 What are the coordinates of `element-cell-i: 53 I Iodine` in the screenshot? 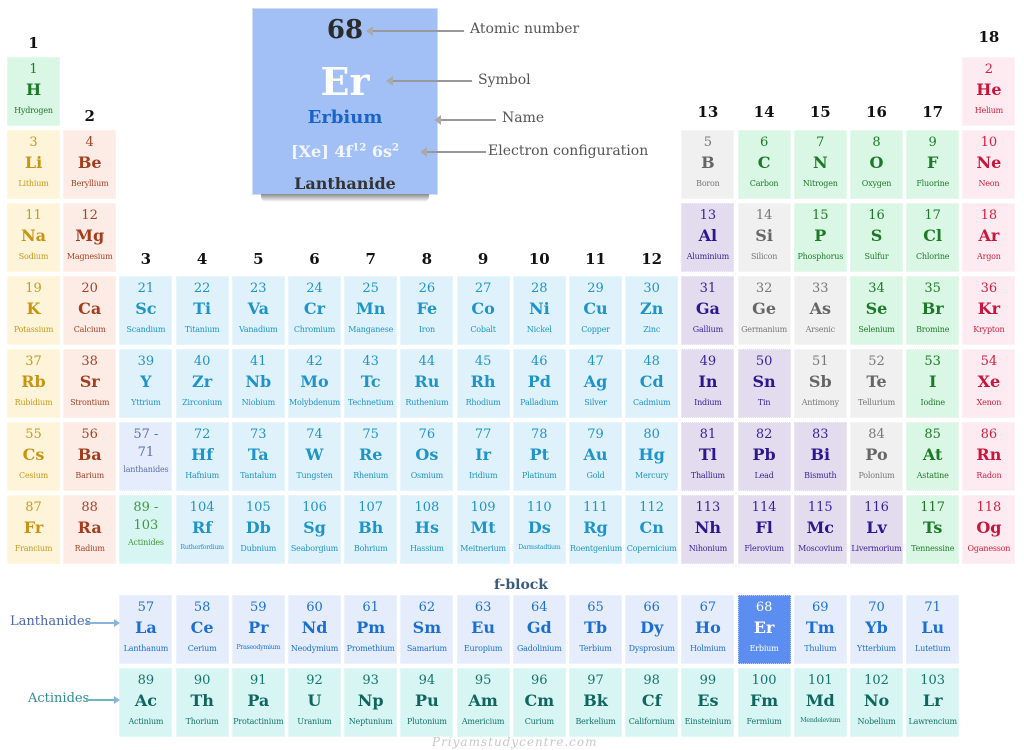 It's located at (933, 383).